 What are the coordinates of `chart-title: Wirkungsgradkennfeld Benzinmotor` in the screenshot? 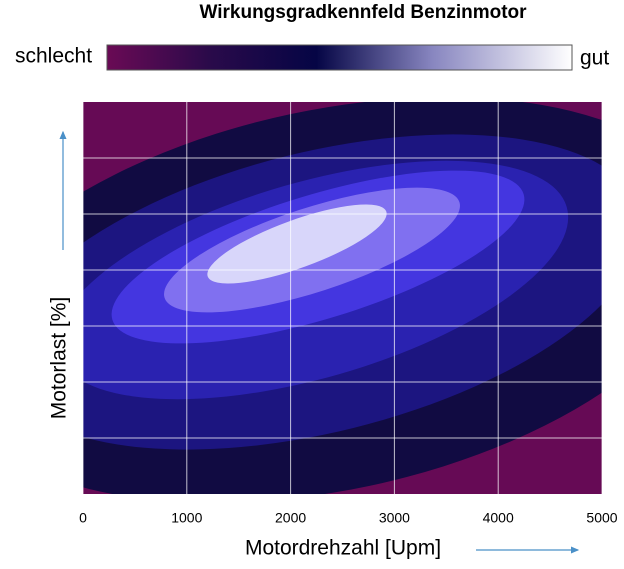 It's located at (363, 12).